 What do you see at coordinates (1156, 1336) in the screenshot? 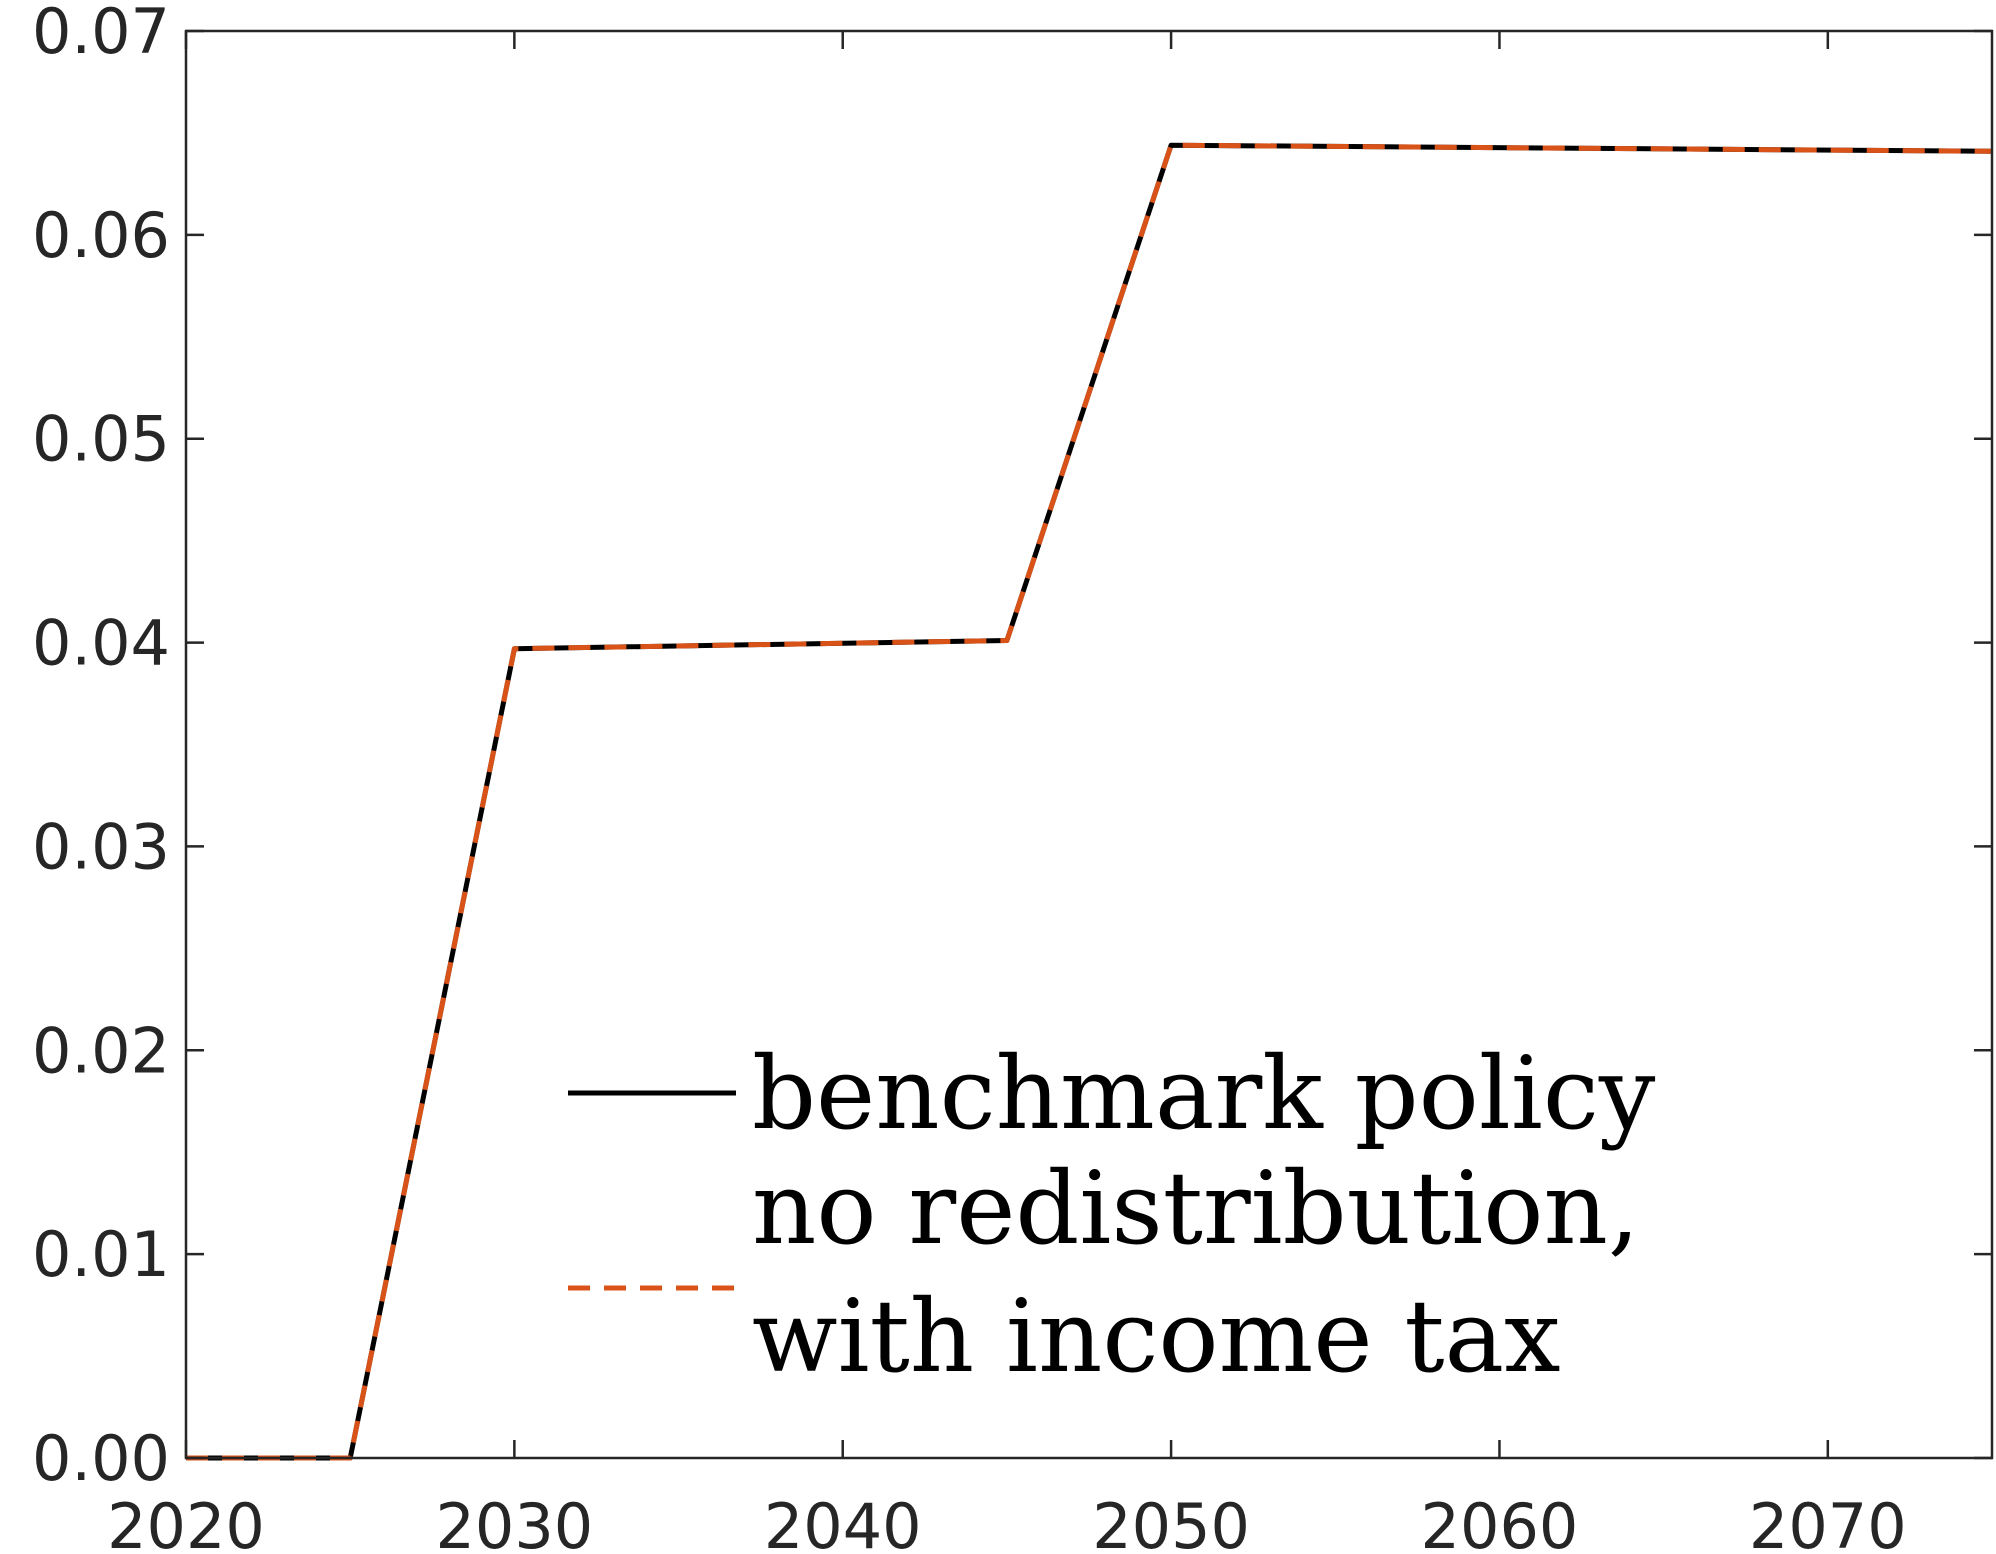
I see `legend-label-no-redistribution-line2: with income tax` at bounding box center [1156, 1336].